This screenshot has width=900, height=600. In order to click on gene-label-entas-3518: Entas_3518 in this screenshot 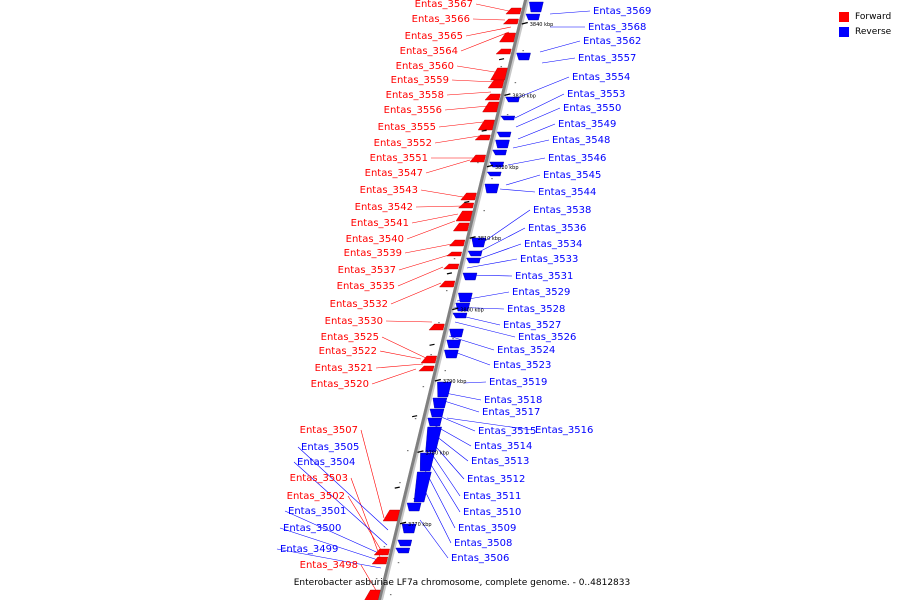, I will do `click(513, 400)`.